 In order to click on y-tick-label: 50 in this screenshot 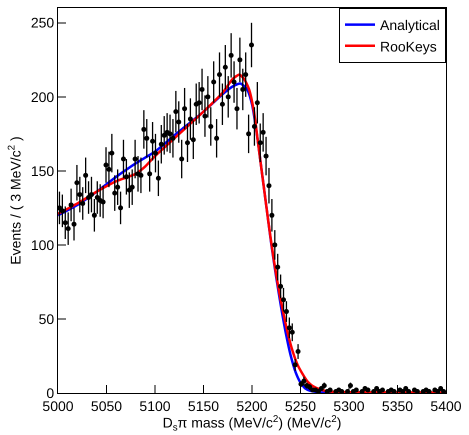, I will do `click(46, 318)`.